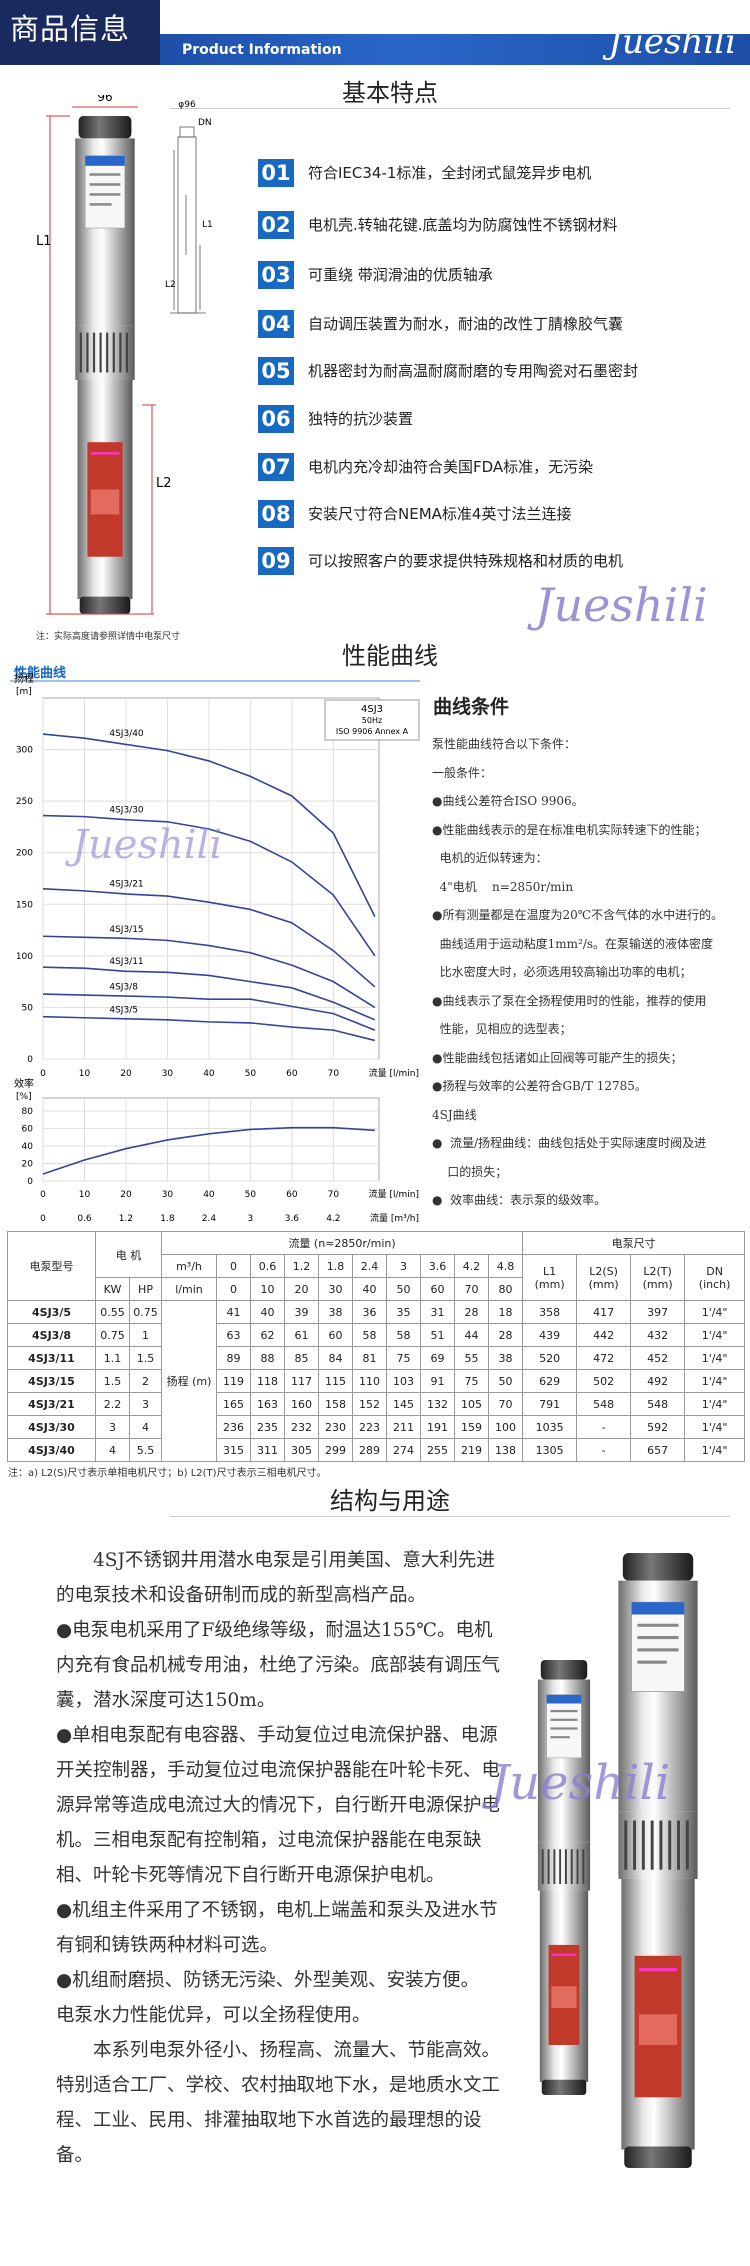 Image resolution: width=750 pixels, height=2266 pixels. What do you see at coordinates (301, 1358) in the screenshot?
I see `cell: 85` at bounding box center [301, 1358].